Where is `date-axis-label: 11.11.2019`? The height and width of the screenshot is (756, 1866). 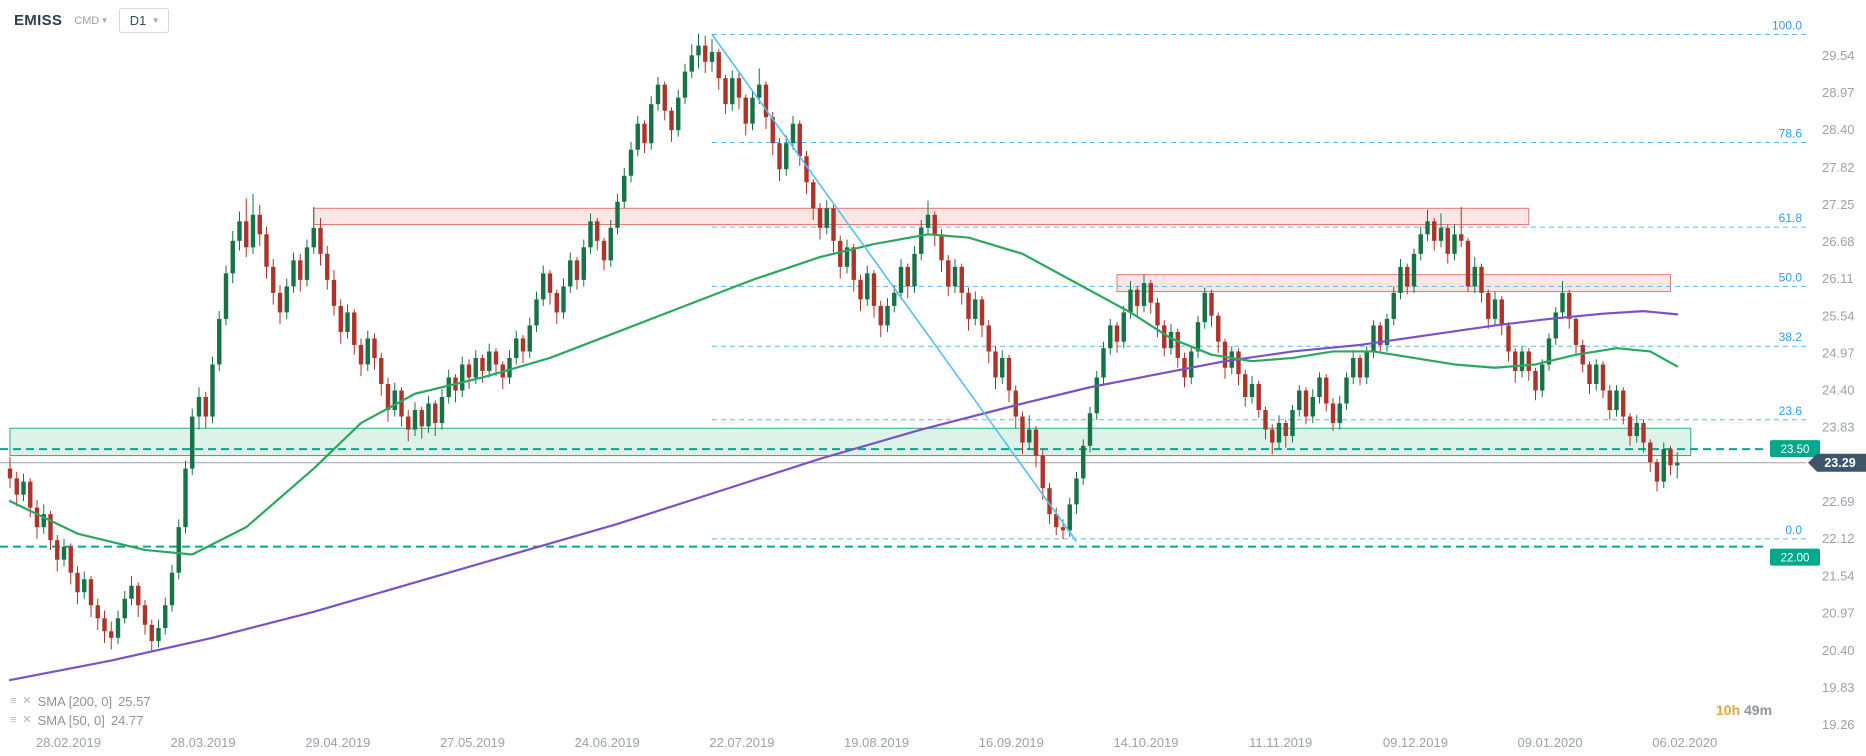
date-axis-label: 11.11.2019 is located at coordinates (1280, 742).